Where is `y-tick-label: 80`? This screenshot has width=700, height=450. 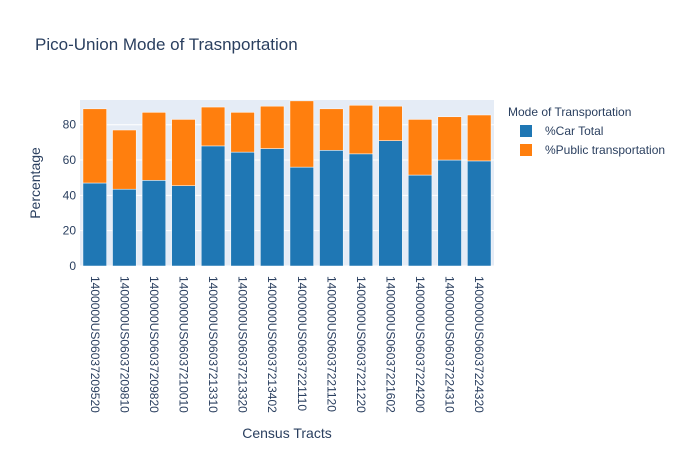
y-tick-label: 80 is located at coordinates (70, 125).